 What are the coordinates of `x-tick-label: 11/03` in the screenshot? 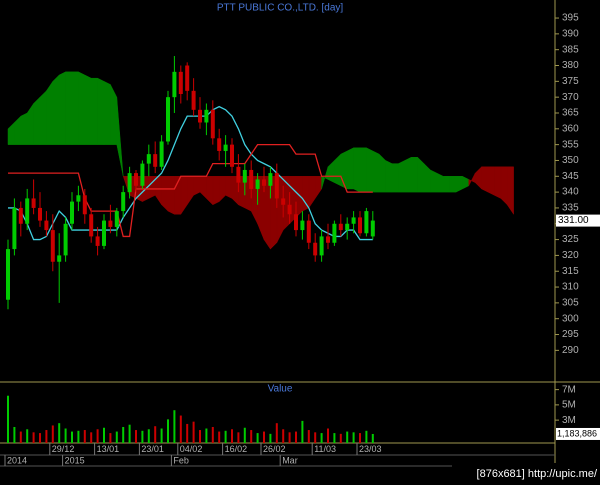 It's located at (325, 449).